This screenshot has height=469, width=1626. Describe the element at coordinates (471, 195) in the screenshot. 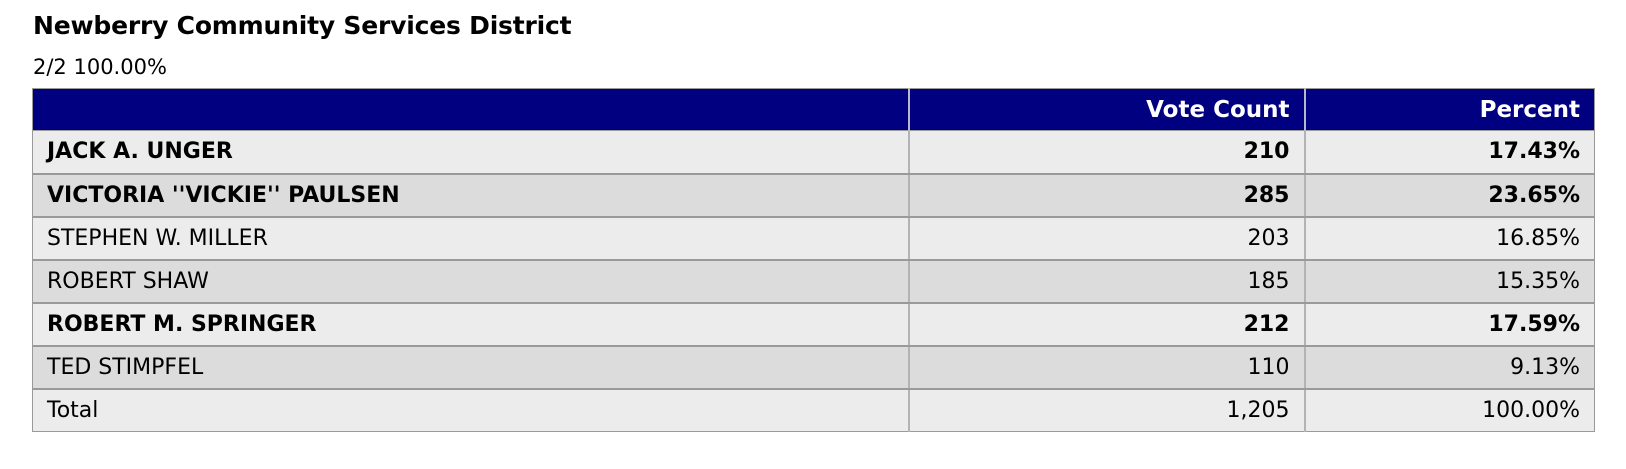

I see `candidate-name: VICTORIA ''VICKIE'' PAULSEN` at that location.